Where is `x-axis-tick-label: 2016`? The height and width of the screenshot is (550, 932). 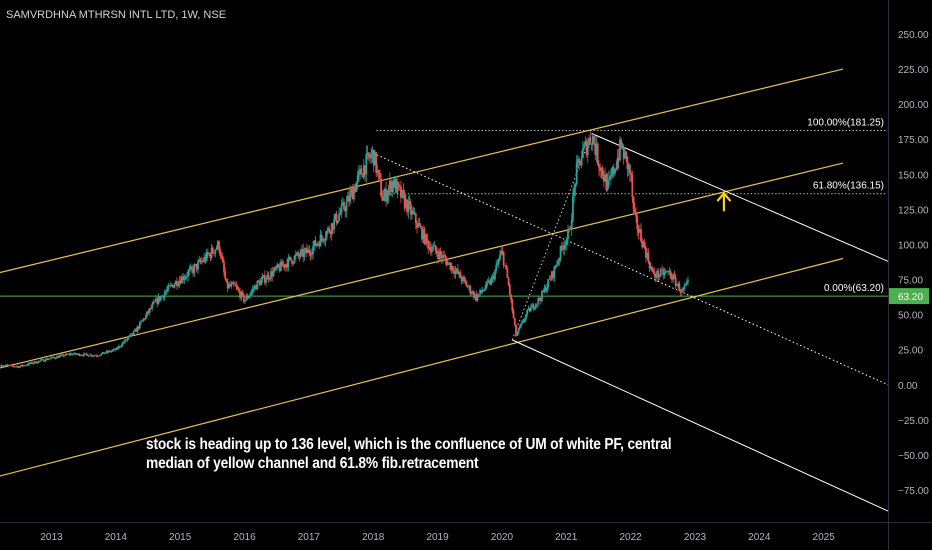
x-axis-tick-label: 2016 is located at coordinates (244, 537).